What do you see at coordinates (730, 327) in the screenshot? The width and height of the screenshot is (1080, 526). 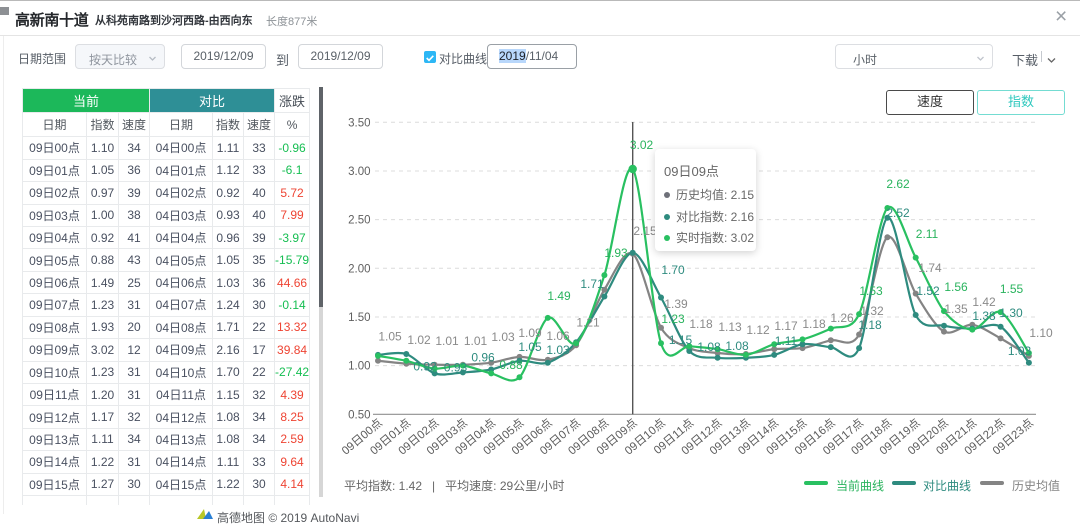 I see `svg-text: 1.13` at bounding box center [730, 327].